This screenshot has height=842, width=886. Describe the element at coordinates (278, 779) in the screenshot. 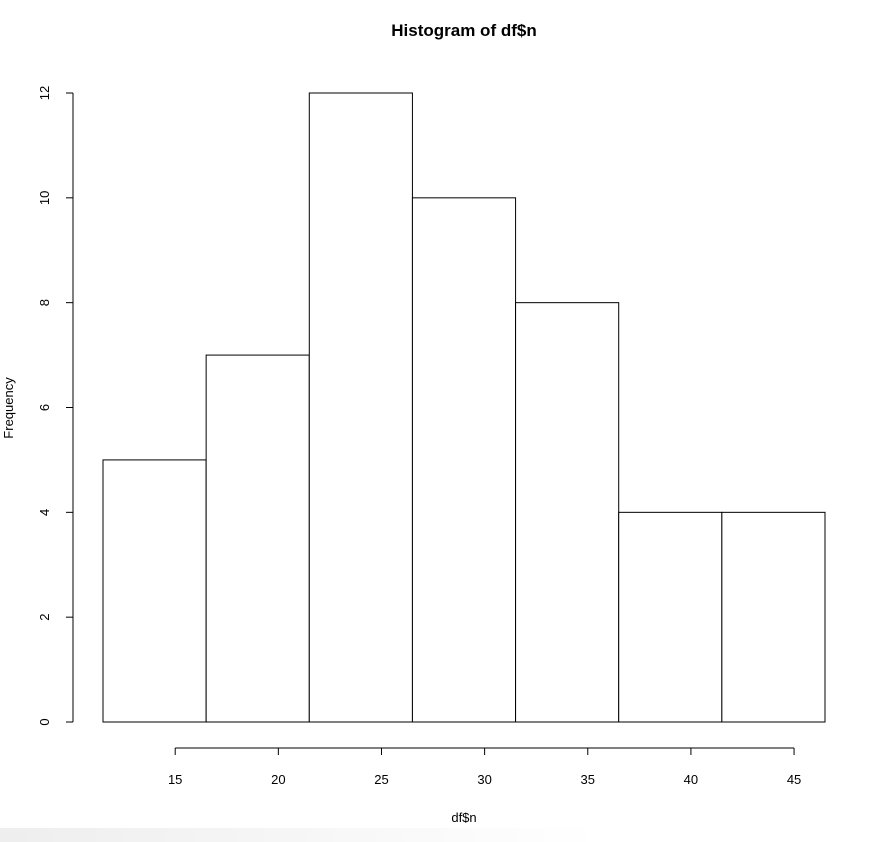

I see `x-tick-label: 20` at that location.